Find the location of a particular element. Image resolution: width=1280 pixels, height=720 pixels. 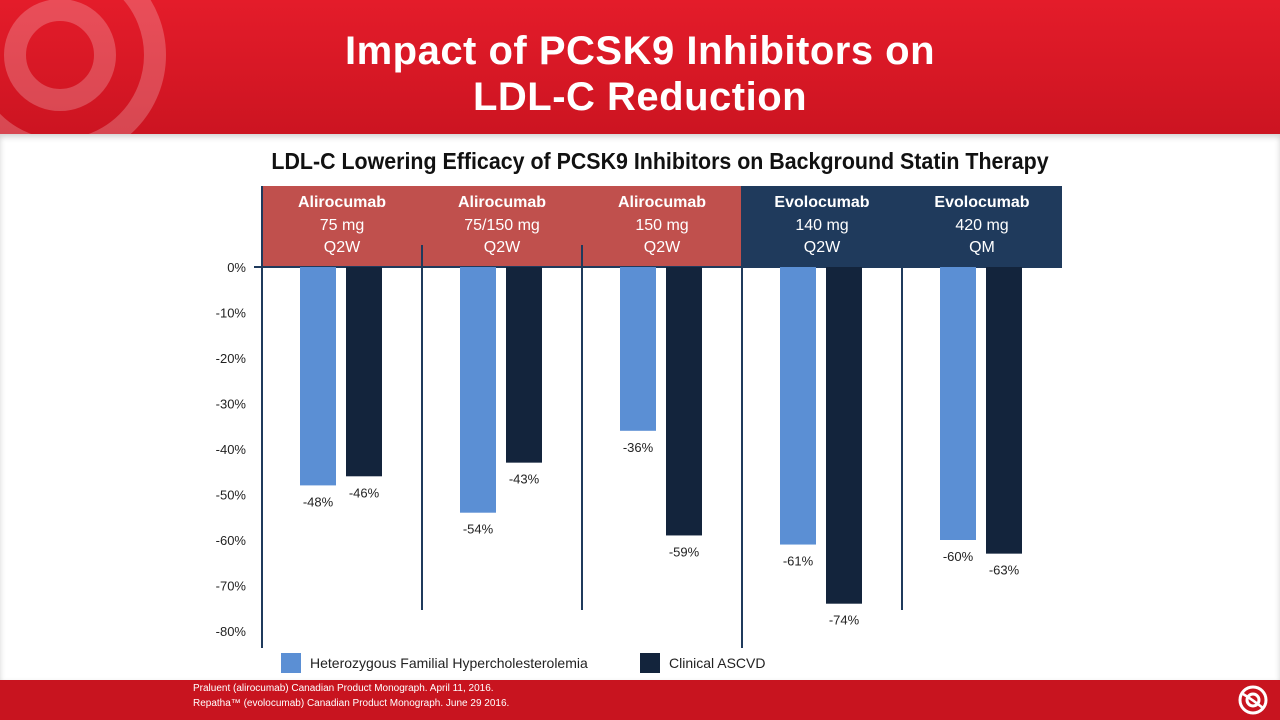

data-label: -36% is located at coordinates (638, 447).